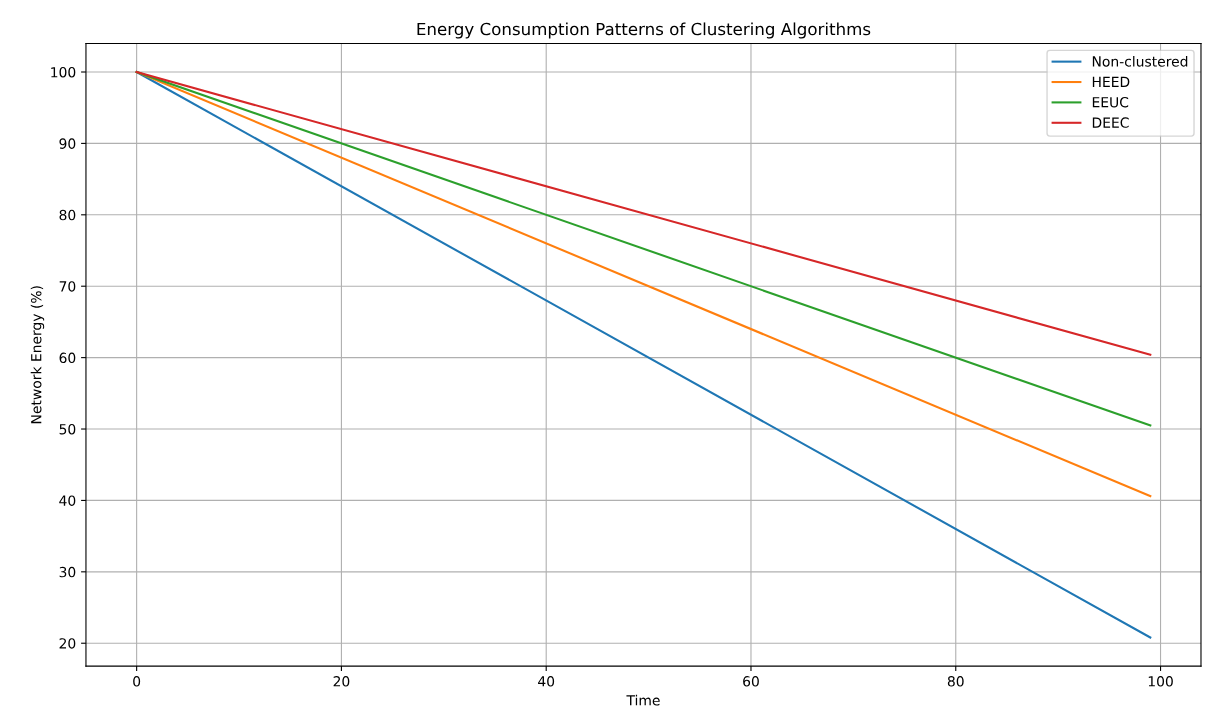 The height and width of the screenshot is (724, 1228). What do you see at coordinates (1140, 61) in the screenshot?
I see `legend-label: Non-clustered` at bounding box center [1140, 61].